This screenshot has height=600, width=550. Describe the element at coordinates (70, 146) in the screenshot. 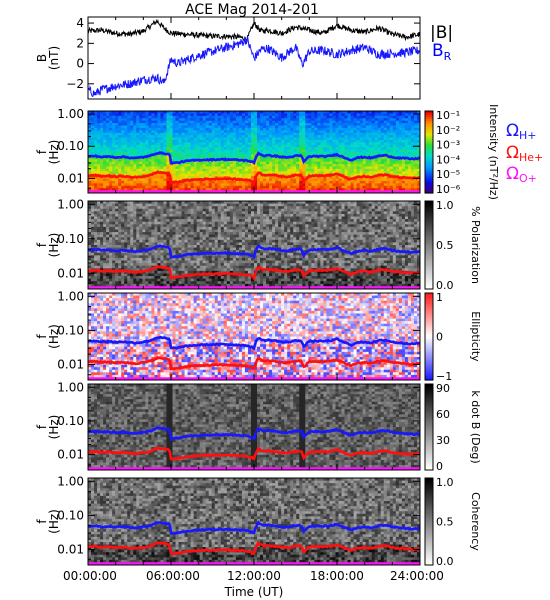

I see `intensity-ytick-label: 0.10` at that location.